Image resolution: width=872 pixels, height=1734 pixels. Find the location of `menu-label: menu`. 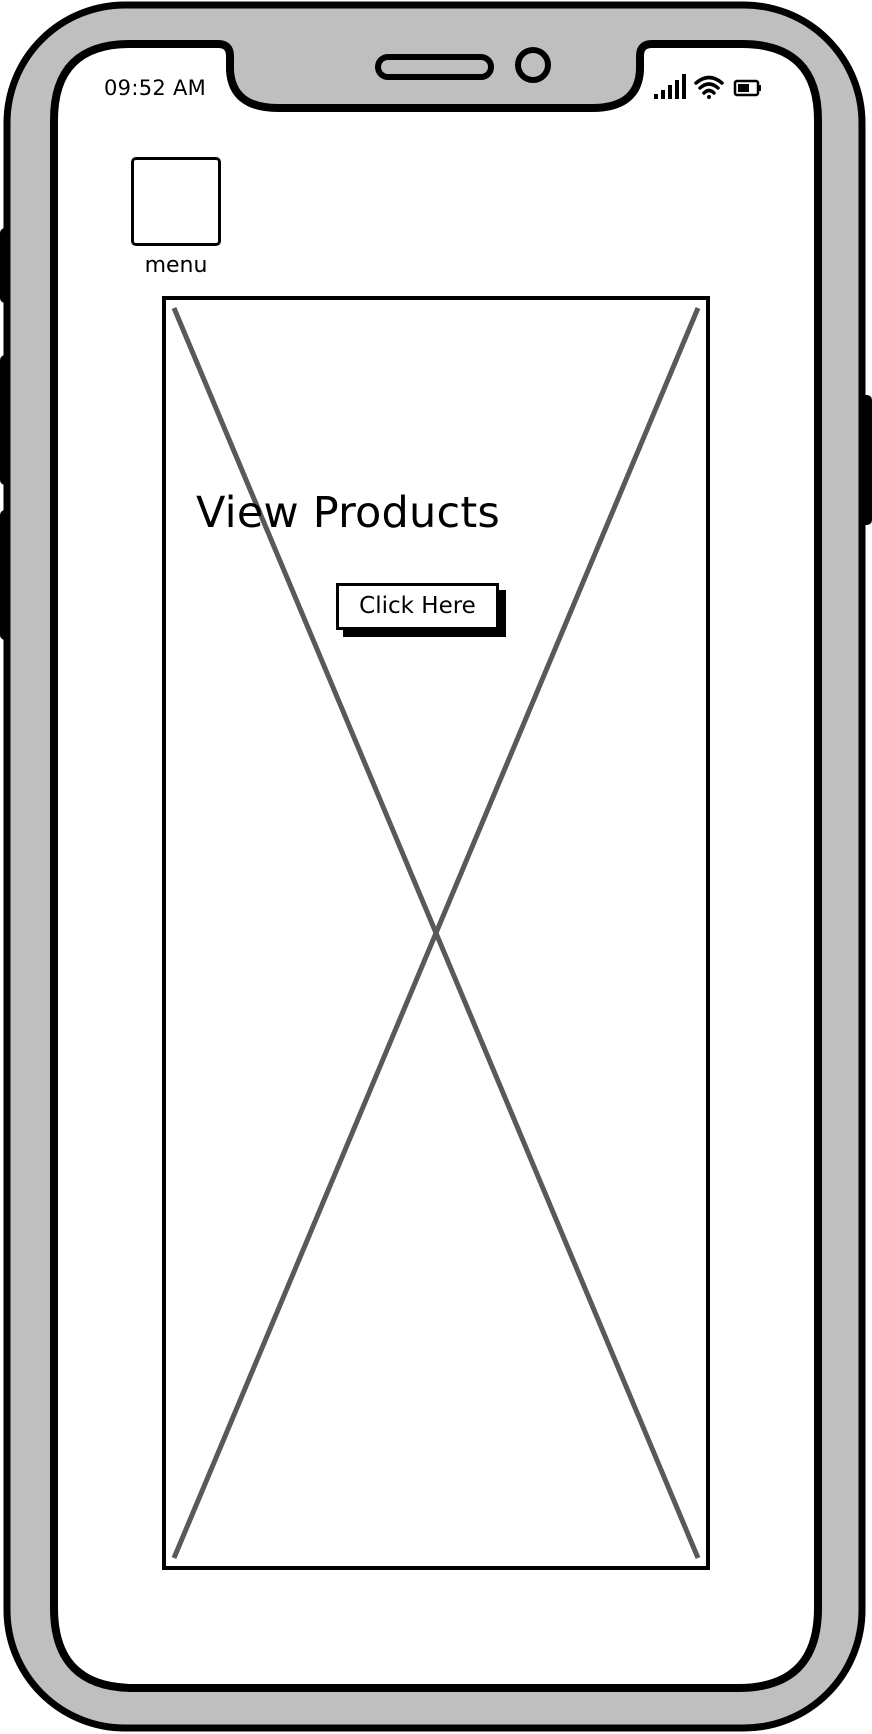

menu-label: menu is located at coordinates (176, 265).